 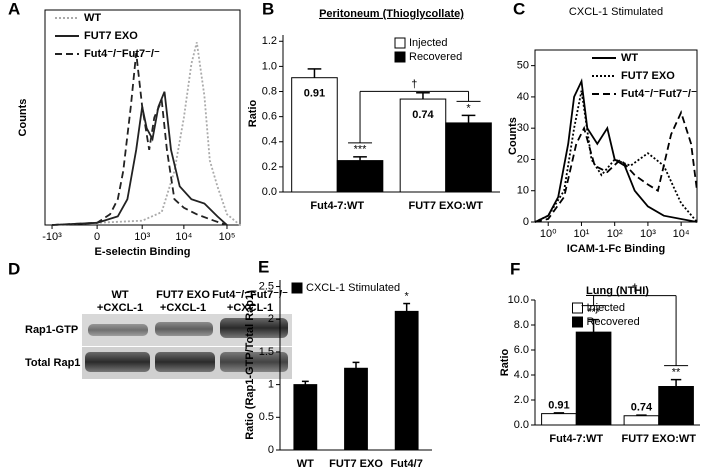 What do you see at coordinates (92, 18) in the screenshot?
I see `legend-label: WT` at bounding box center [92, 18].